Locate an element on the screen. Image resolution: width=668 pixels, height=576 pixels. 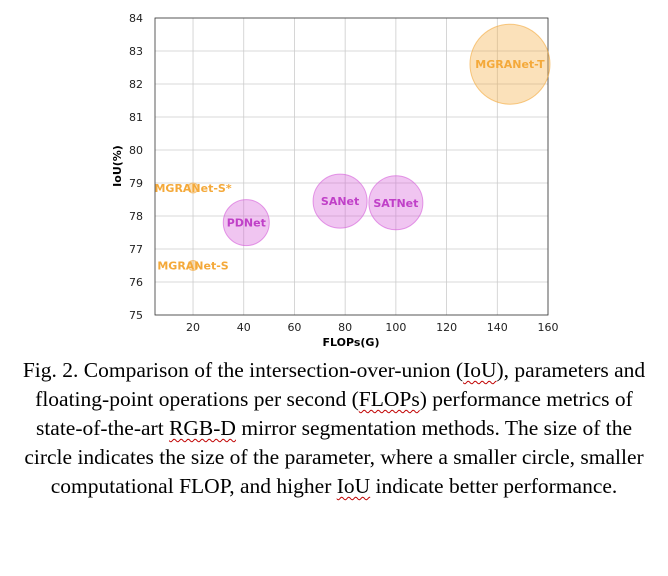
bubble-sanet is located at coordinates (340, 201).